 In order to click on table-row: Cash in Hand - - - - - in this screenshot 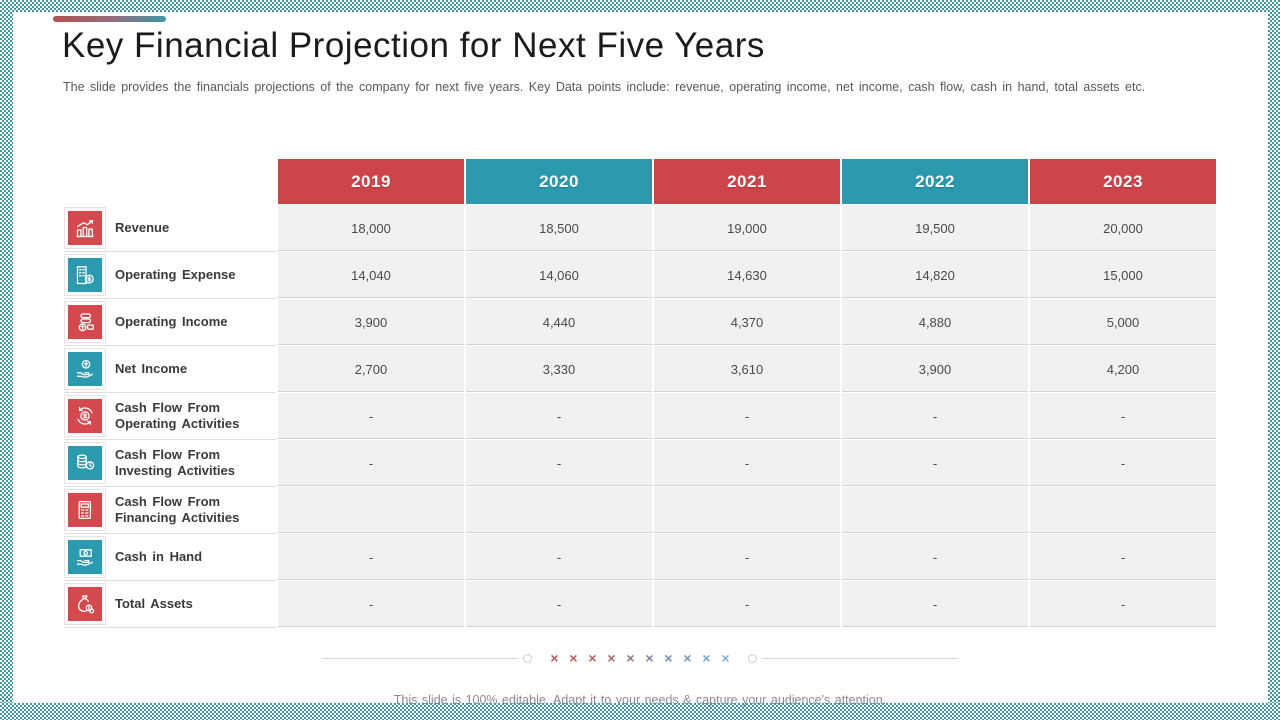, I will do `click(640, 557)`.